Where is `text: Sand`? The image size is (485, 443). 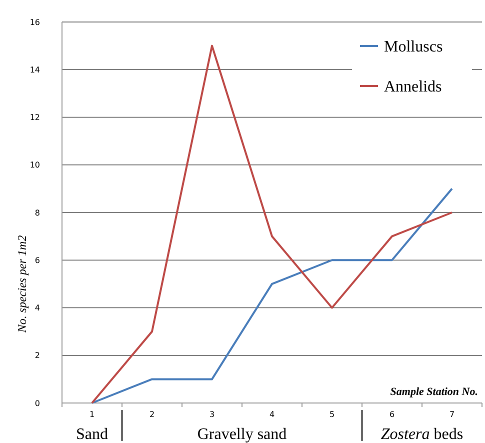 text: Sand is located at coordinates (92, 434).